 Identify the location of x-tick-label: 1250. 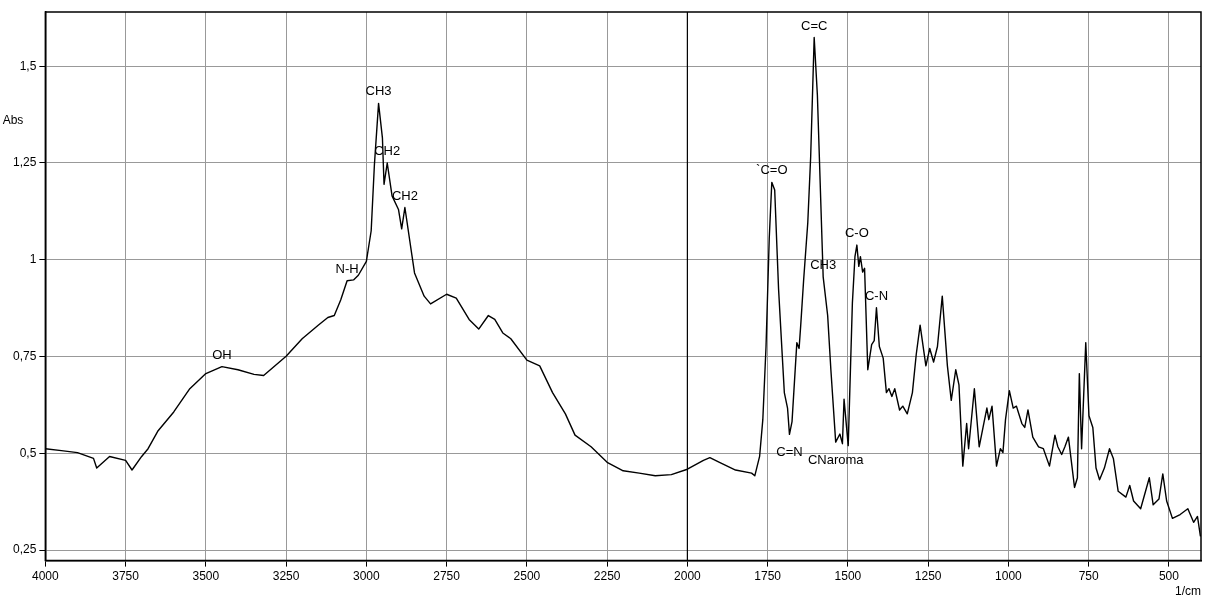
(928, 576).